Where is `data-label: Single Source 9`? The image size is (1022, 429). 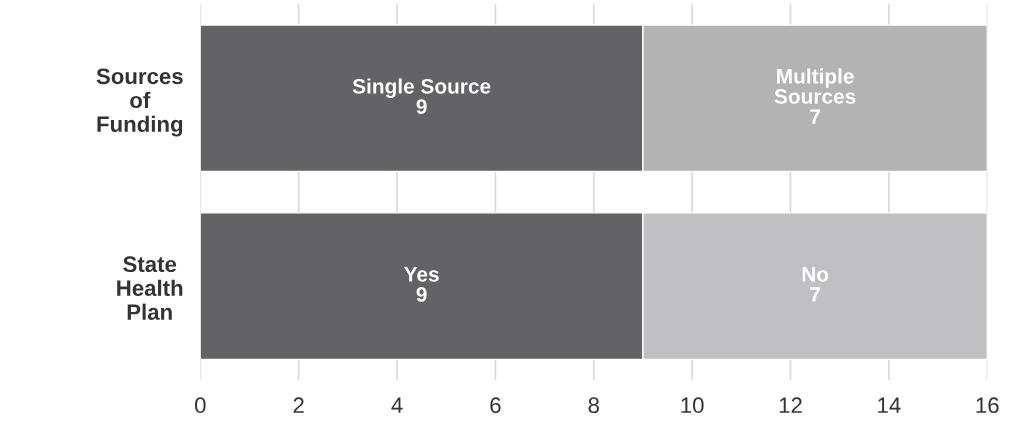 data-label: Single Source 9 is located at coordinates (421, 96).